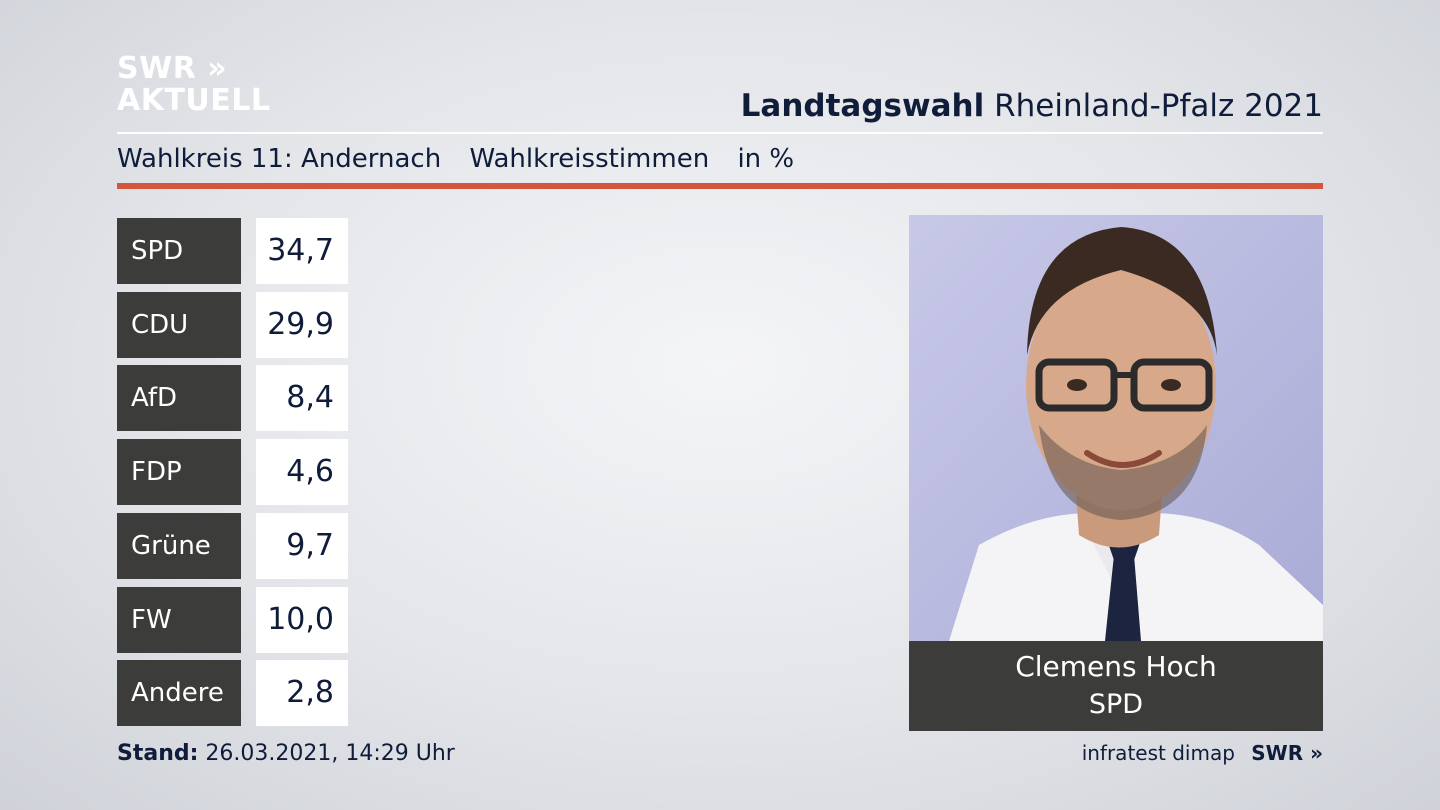 This screenshot has width=1440, height=810. Describe the element at coordinates (1116, 666) in the screenshot. I see `candidate-name: Clemens Hoch` at that location.